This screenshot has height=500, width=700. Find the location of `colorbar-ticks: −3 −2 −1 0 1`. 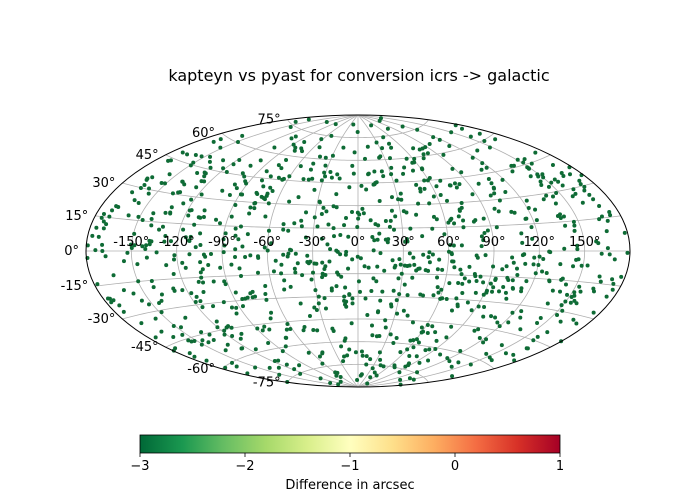

colorbar-ticks: −3 −2 −1 0 1 is located at coordinates (347, 463).